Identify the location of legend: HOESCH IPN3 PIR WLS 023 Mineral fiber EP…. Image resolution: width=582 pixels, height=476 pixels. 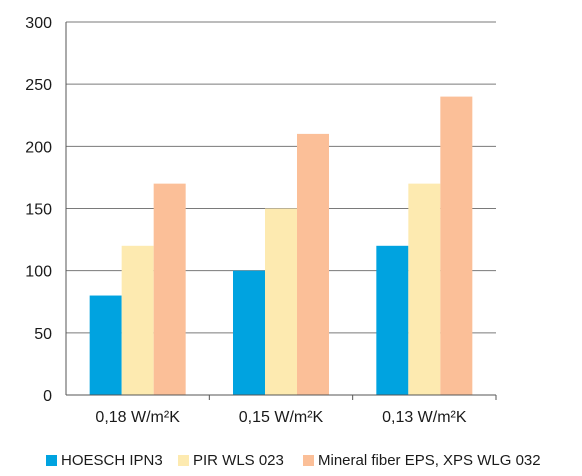
(291, 464).